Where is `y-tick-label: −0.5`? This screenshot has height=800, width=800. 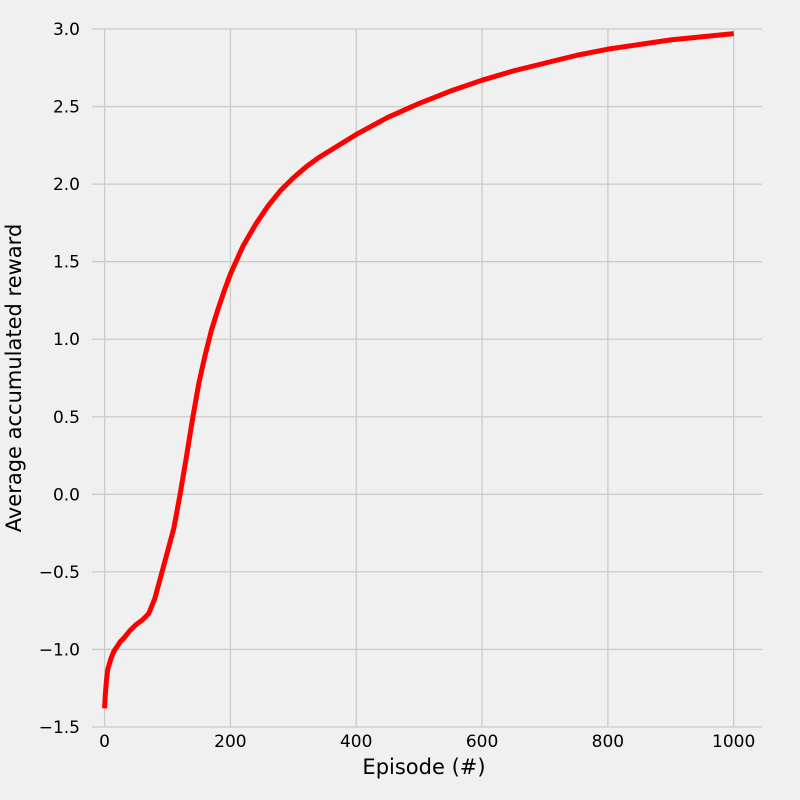 y-tick-label: −0.5 is located at coordinates (59, 573).